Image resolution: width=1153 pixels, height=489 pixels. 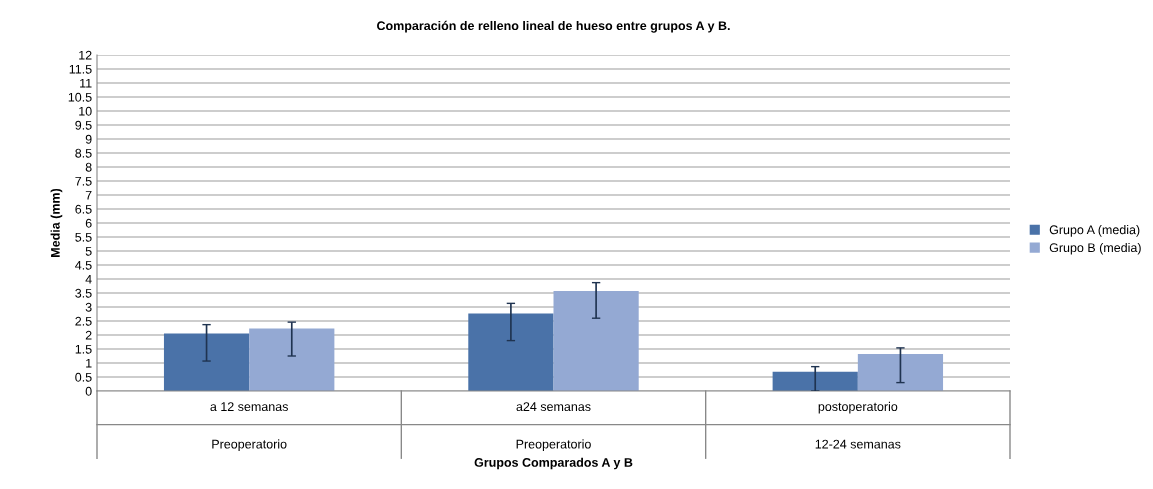 What do you see at coordinates (83, 181) in the screenshot?
I see `y-tick-label: 7.5` at bounding box center [83, 181].